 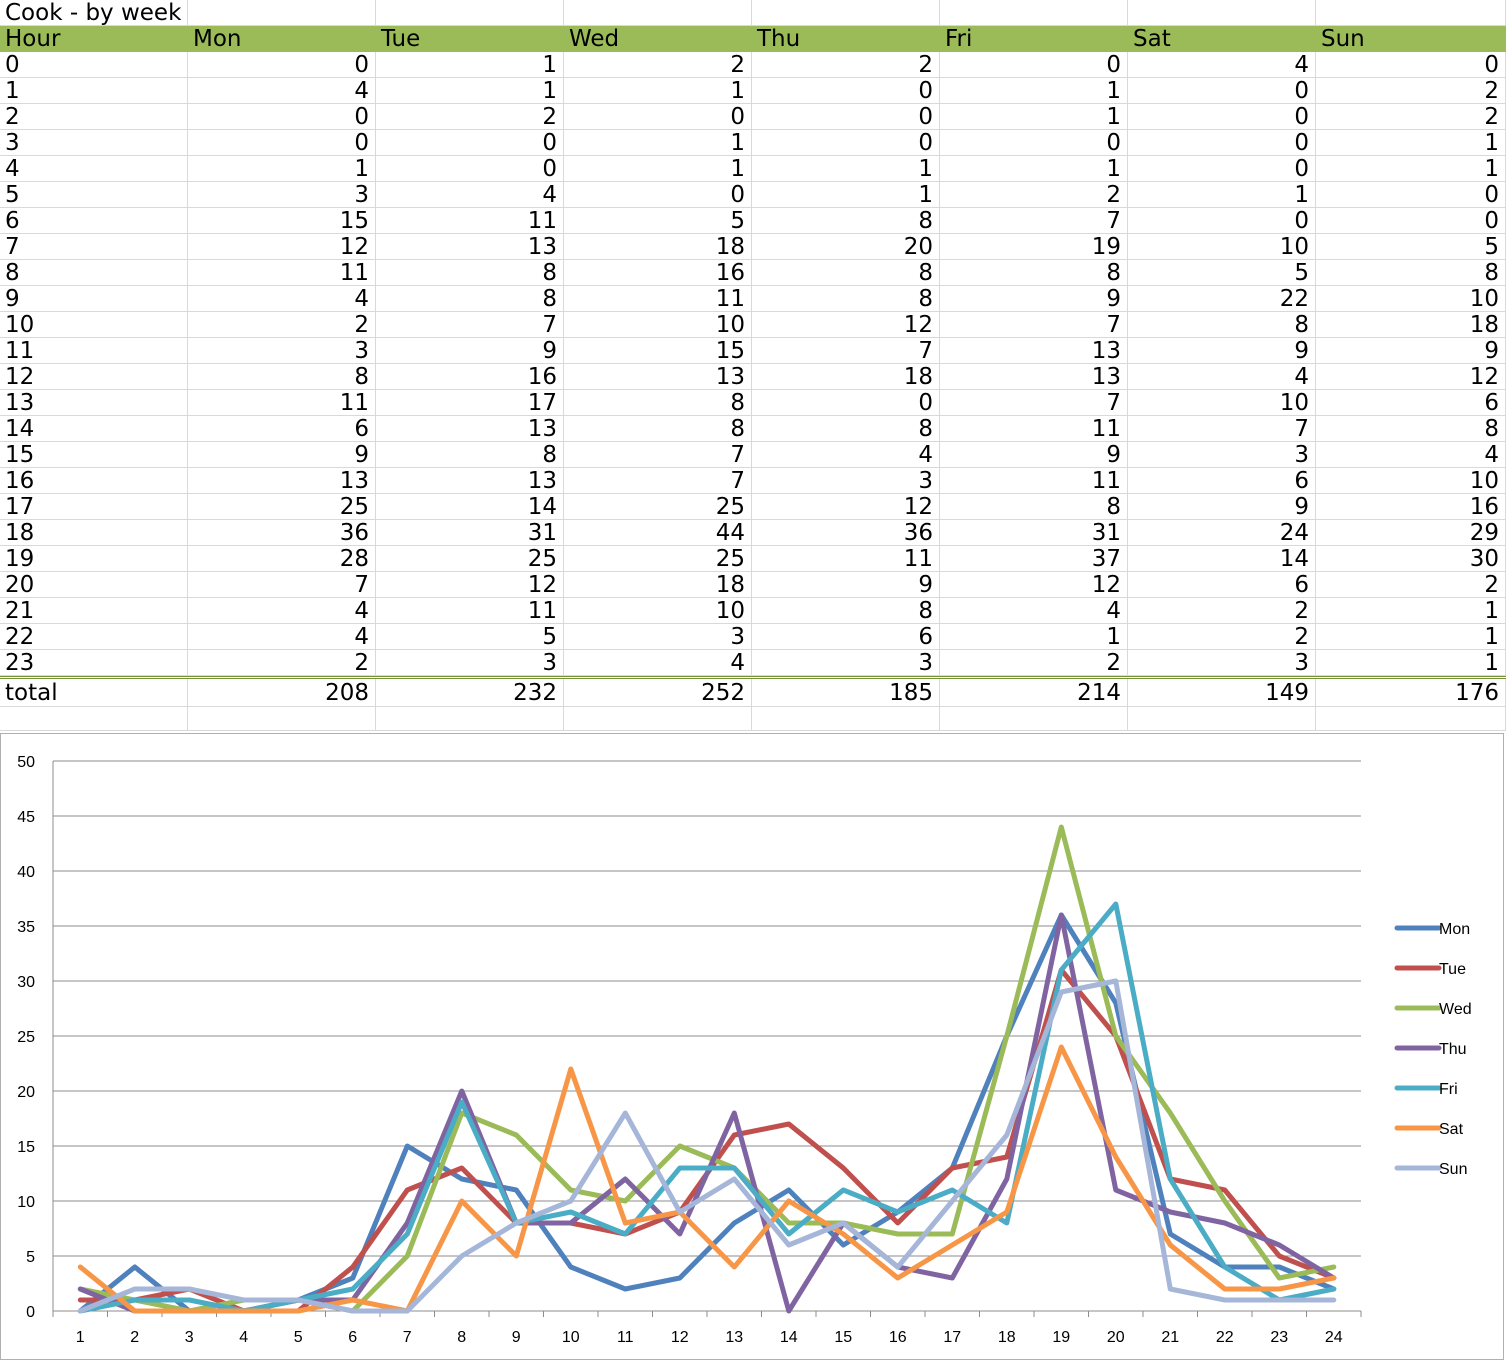 I want to click on total-cell-tue: 232, so click(x=470, y=693).